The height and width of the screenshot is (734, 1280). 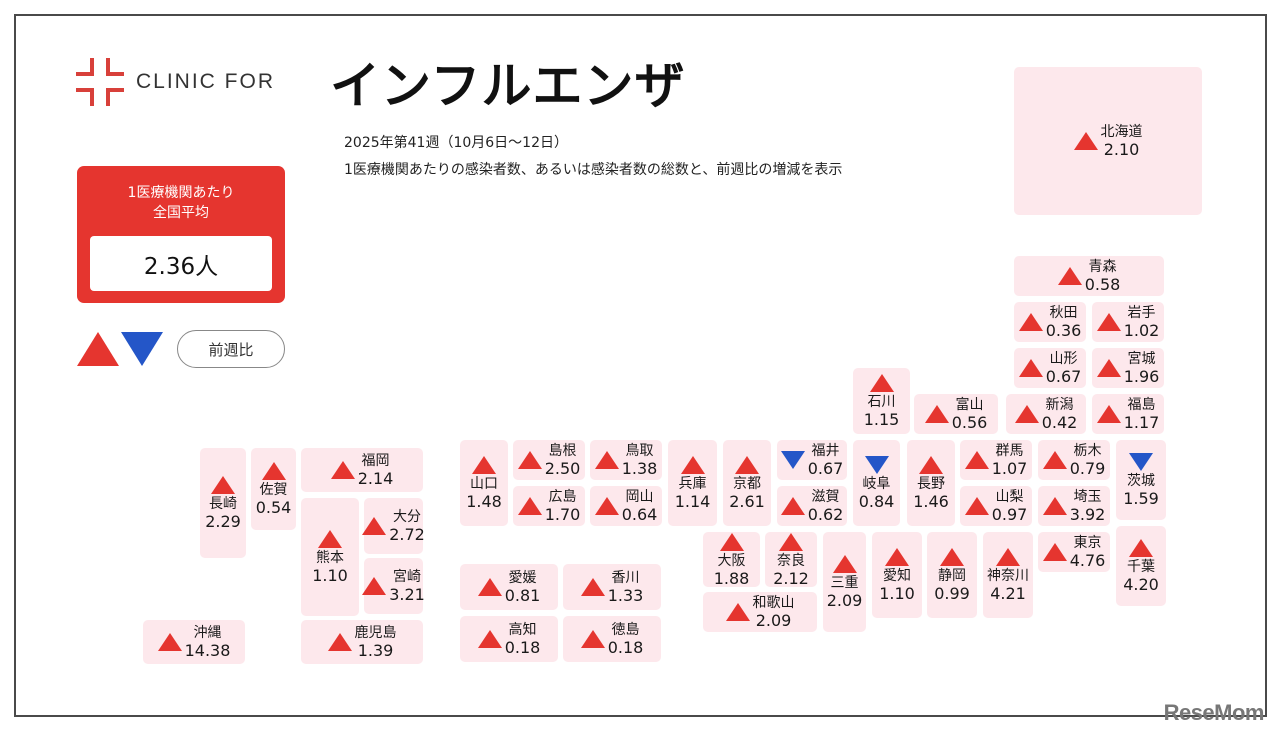 I want to click on prefecture-name: 鳥取, so click(x=639, y=451).